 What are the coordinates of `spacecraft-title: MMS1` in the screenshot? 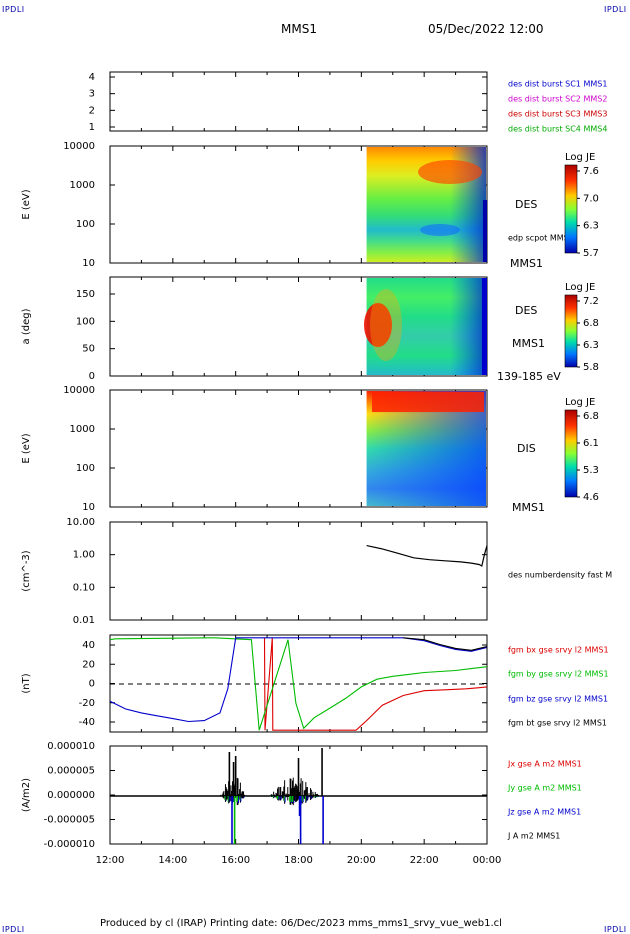 It's located at (299, 29).